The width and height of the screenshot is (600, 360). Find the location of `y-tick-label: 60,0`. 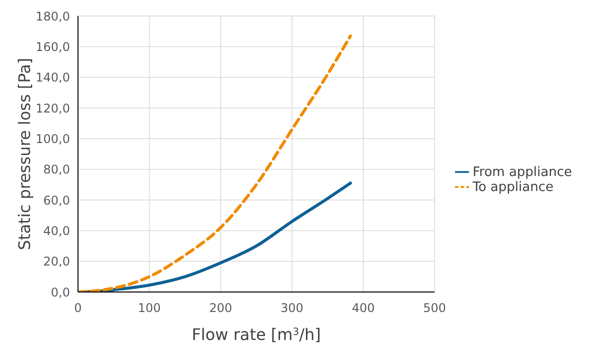

y-tick-label: 60,0 is located at coordinates (56, 200).